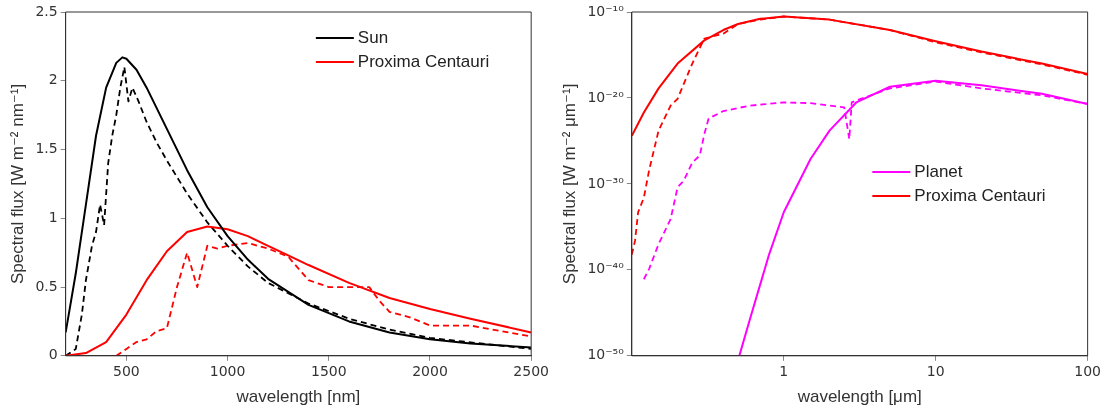 The height and width of the screenshot is (412, 1104). Describe the element at coordinates (606, 182) in the screenshot. I see `y-tick-label: 10⁻³⁰` at that location.